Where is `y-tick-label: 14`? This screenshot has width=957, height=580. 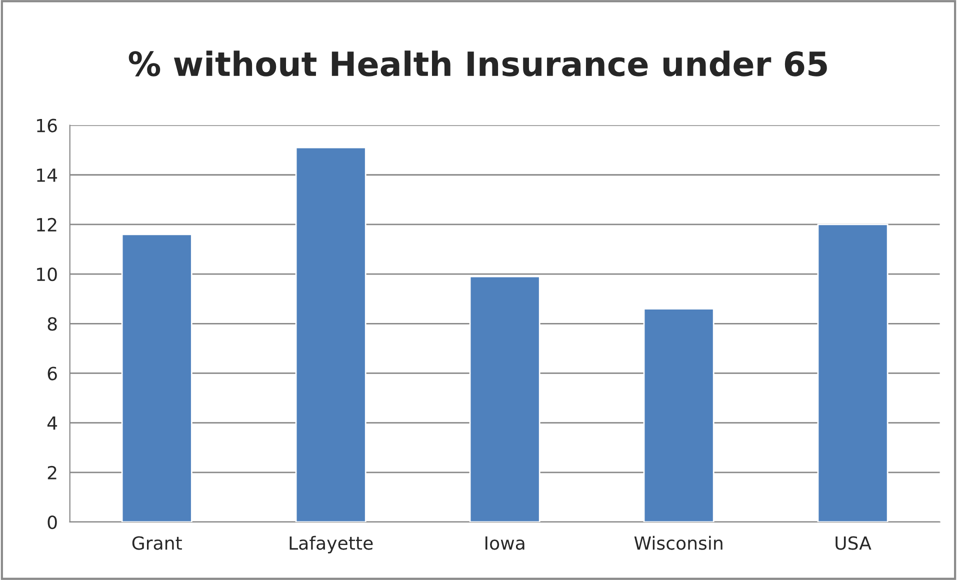 y-tick-label: 14 is located at coordinates (47, 175).